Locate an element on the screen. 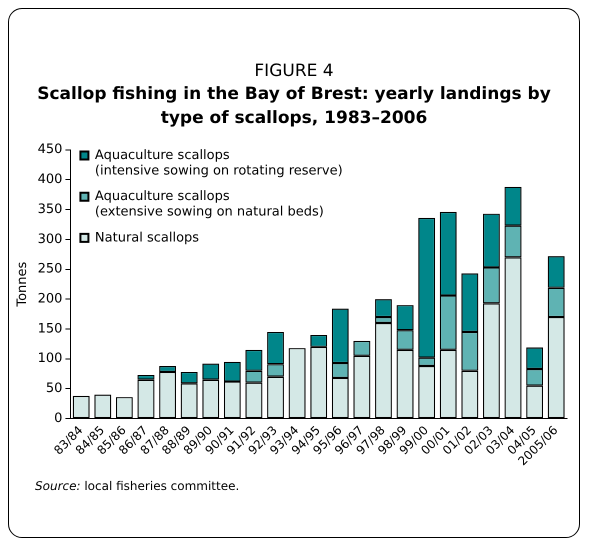 This screenshot has width=601, height=559. y-tick-label: 0 is located at coordinates (58, 418).